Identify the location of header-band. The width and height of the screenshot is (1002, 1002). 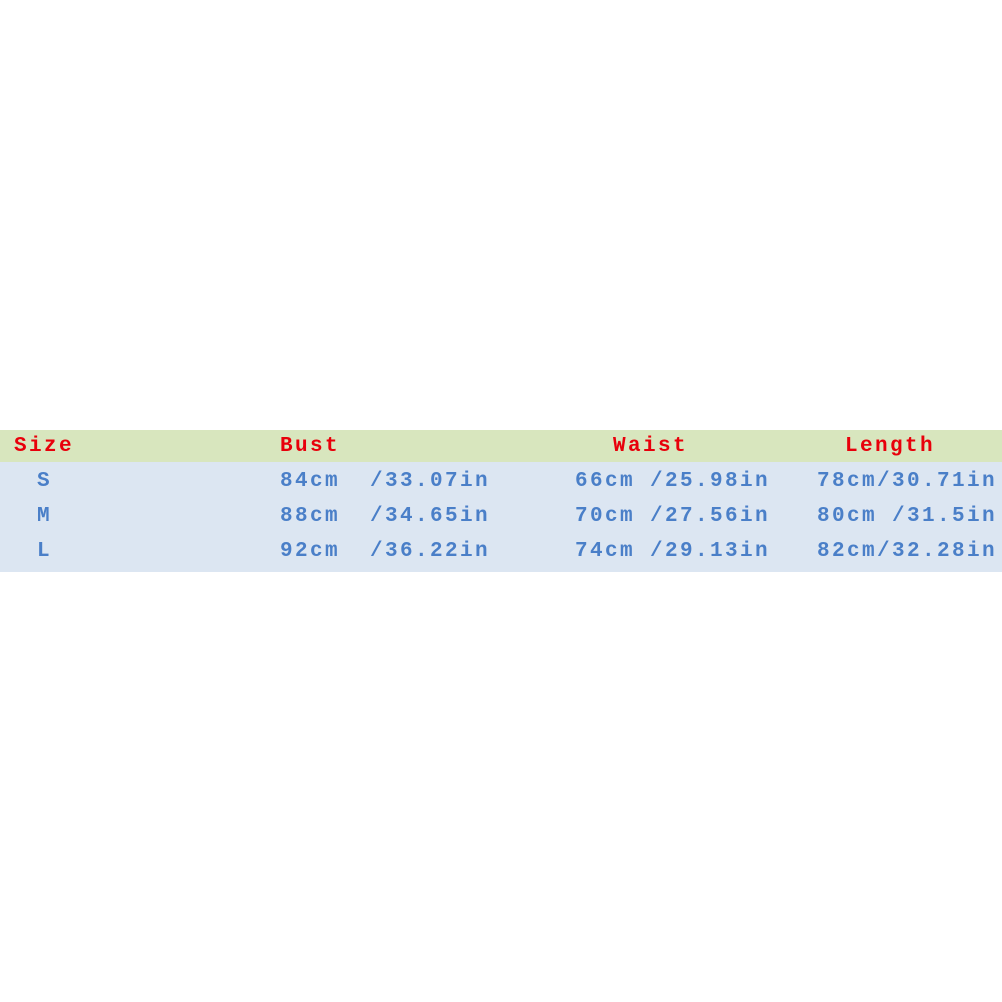
(501, 446).